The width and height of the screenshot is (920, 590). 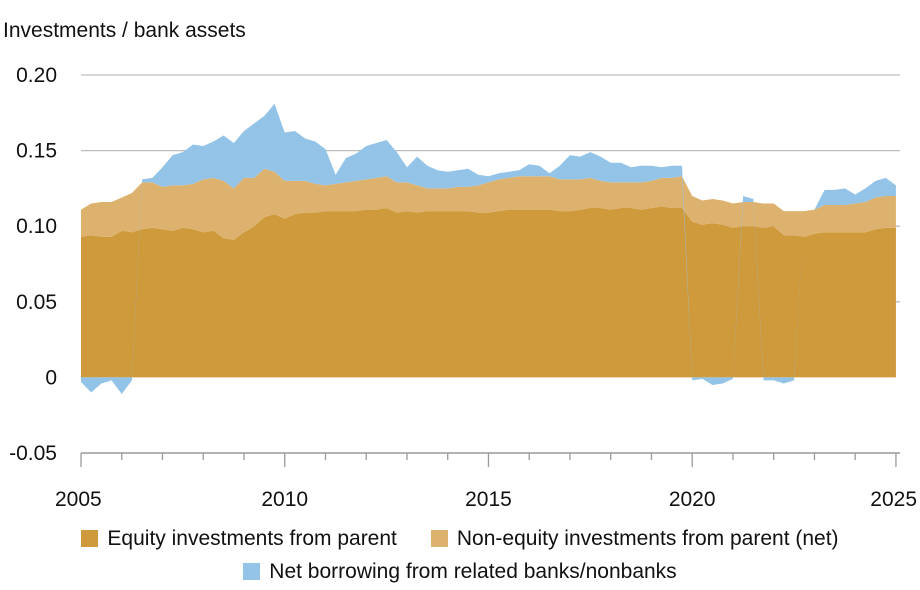 I want to click on legend-label-non-equity: Non-equity investments from parent (net), so click(x=647, y=538).